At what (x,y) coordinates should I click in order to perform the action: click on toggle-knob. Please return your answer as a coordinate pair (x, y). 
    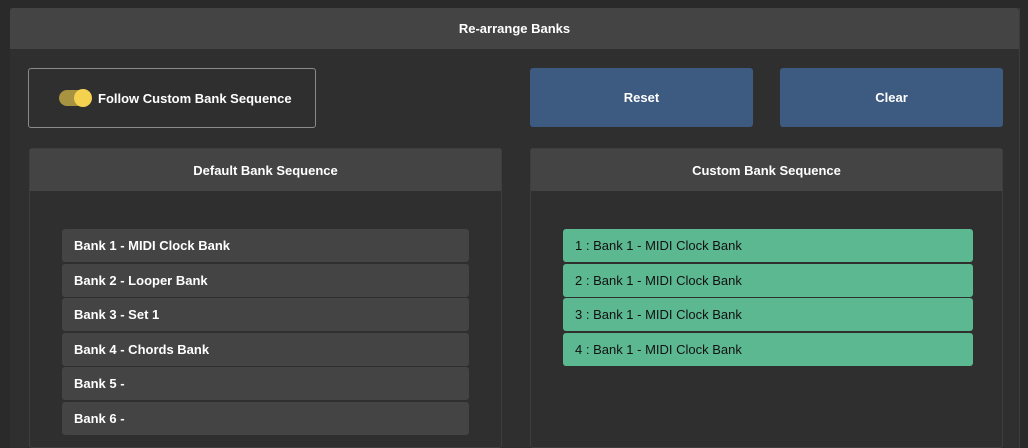
    Looking at the image, I should click on (83, 98).